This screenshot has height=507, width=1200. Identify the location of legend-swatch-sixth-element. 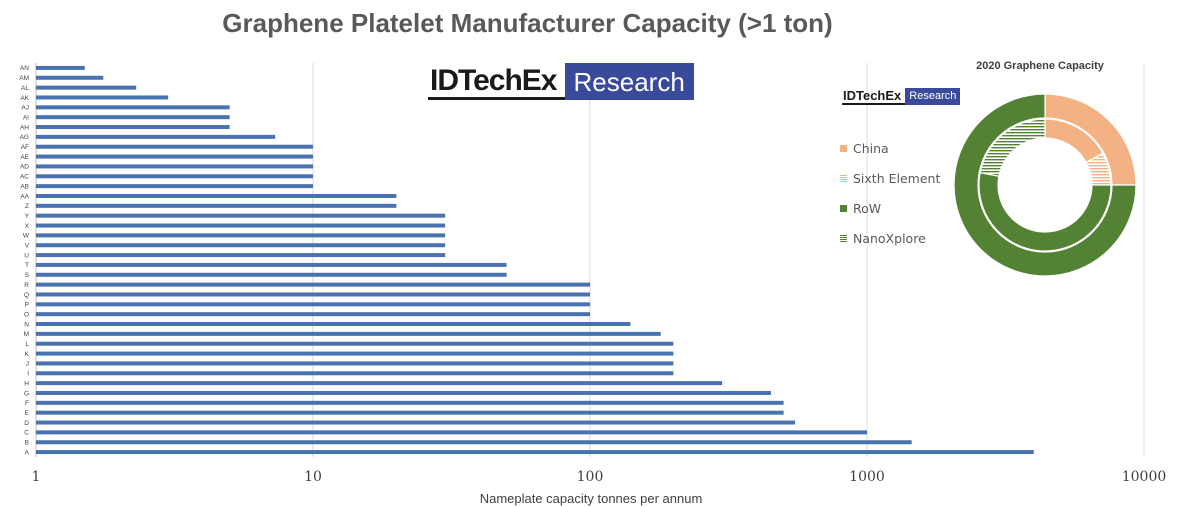
(843, 178).